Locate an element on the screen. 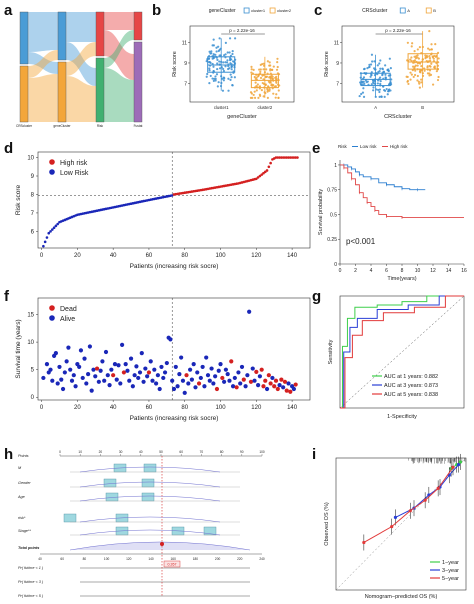 The height and width of the screenshot is (604, 474). legend-swatch is located at coordinates (246, 10).